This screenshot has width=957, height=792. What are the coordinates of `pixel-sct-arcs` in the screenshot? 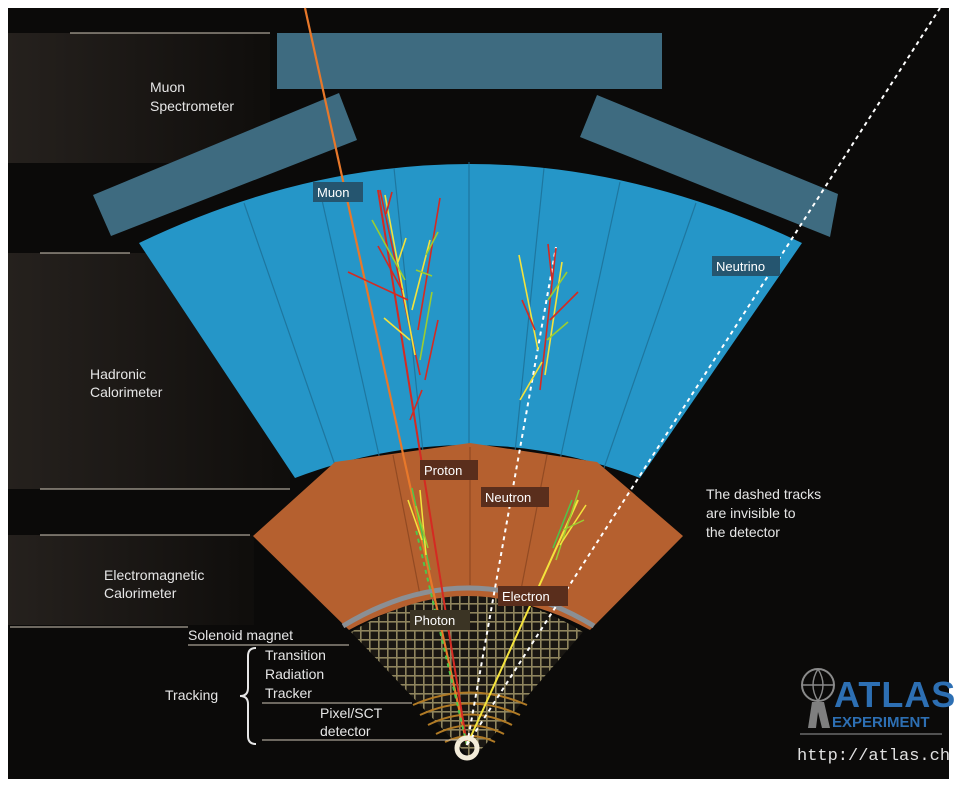 It's located at (470, 717).